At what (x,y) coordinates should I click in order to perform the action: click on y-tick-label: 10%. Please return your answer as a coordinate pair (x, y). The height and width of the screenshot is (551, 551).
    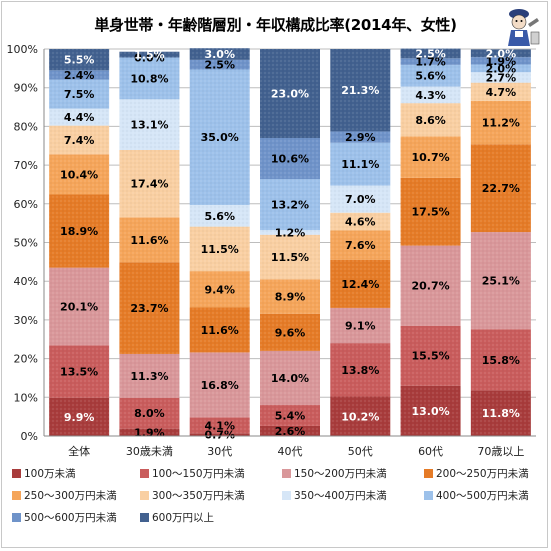
    Looking at the image, I should click on (26, 397).